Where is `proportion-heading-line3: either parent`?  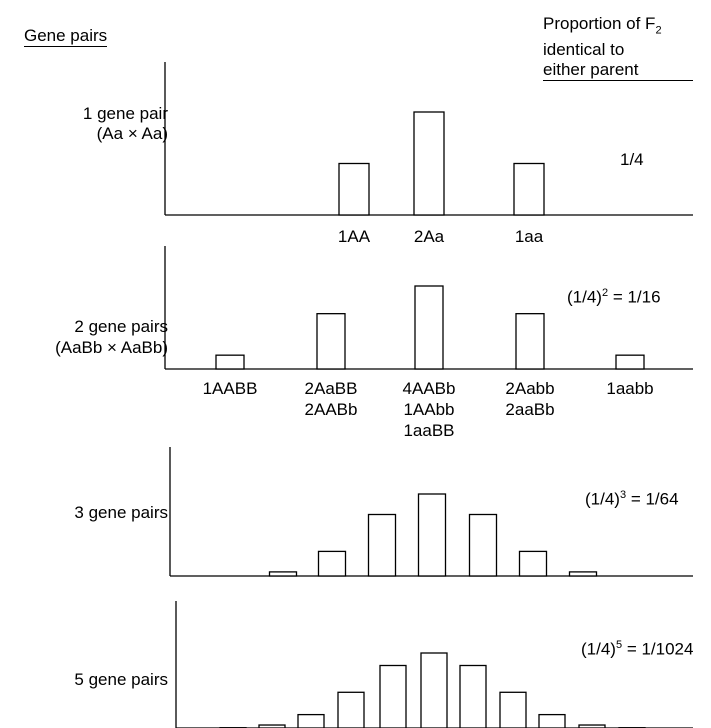 proportion-heading-line3: either parent is located at coordinates (618, 70).